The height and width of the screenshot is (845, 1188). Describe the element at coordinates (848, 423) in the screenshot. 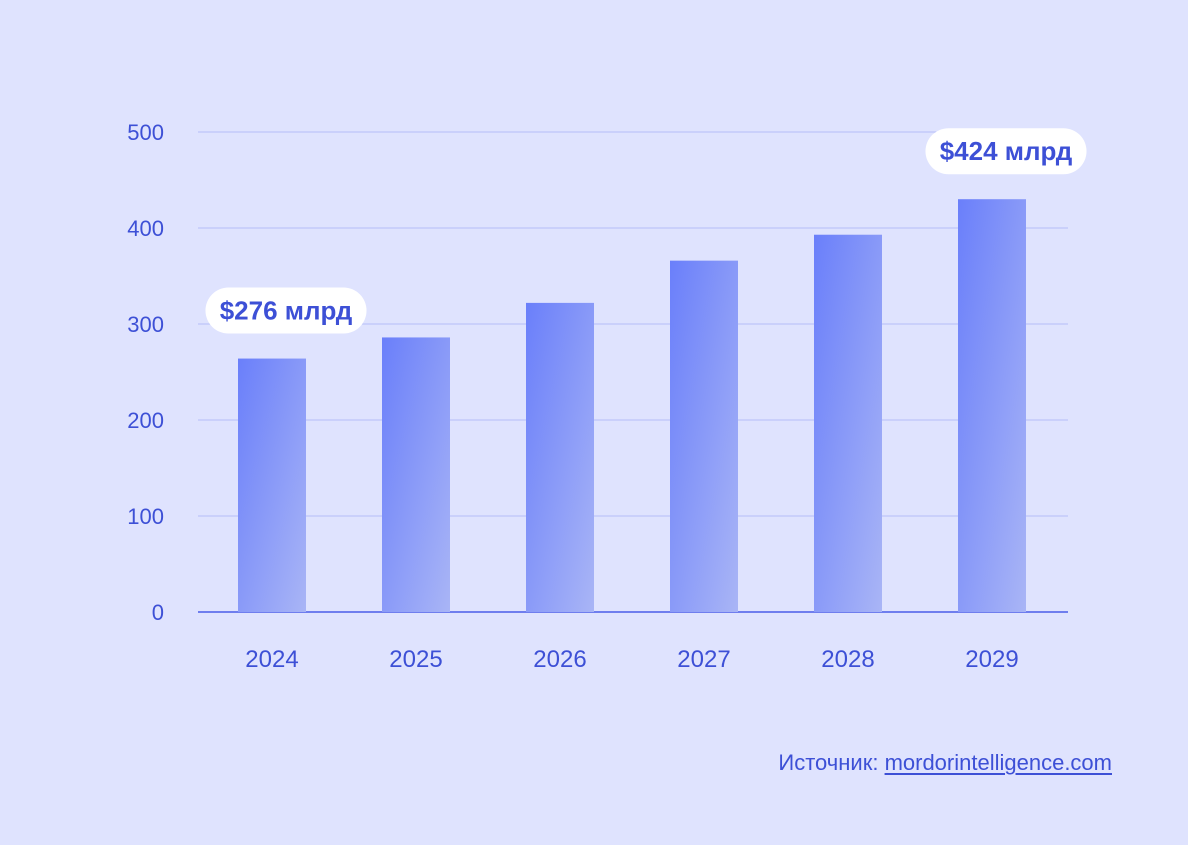

I see `bar-2028` at that location.